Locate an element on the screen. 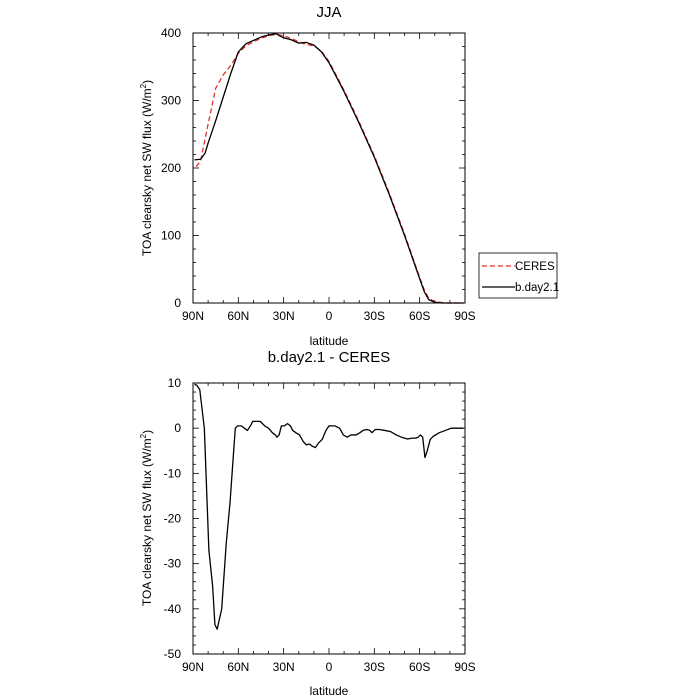  y-tick-label: -50 is located at coordinates (173, 654).